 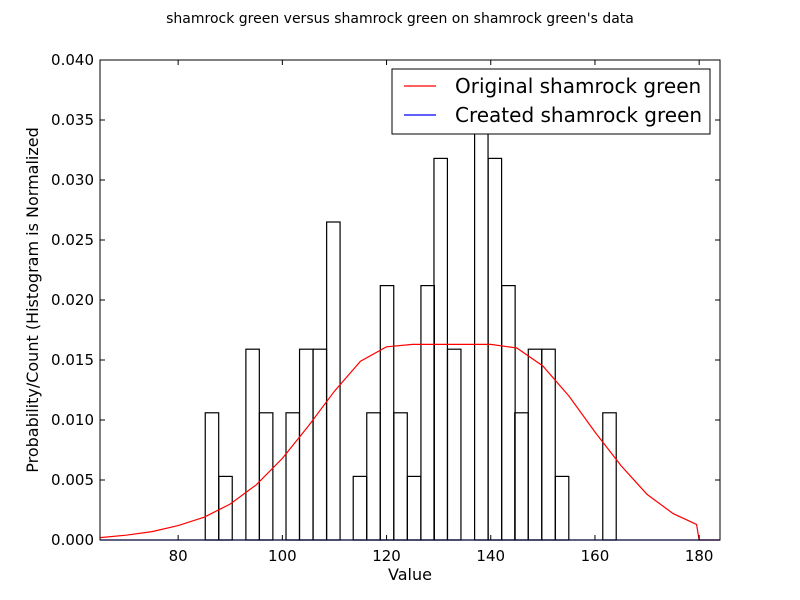 What do you see at coordinates (178, 556) in the screenshot?
I see `x-tick-label: 80` at bounding box center [178, 556].